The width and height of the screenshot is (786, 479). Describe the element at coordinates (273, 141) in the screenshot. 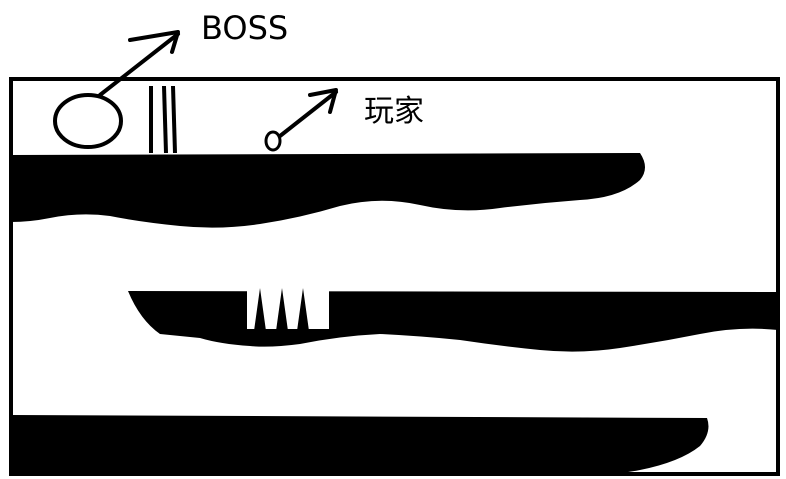

I see `small-circle-icon` at that location.